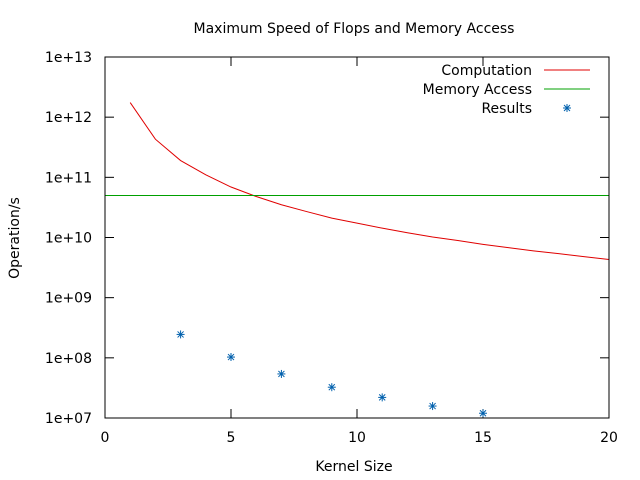 Image resolution: width=640 pixels, height=480 pixels. What do you see at coordinates (68, 239) in the screenshot?
I see `y-tick-label: 1e+10` at bounding box center [68, 239].